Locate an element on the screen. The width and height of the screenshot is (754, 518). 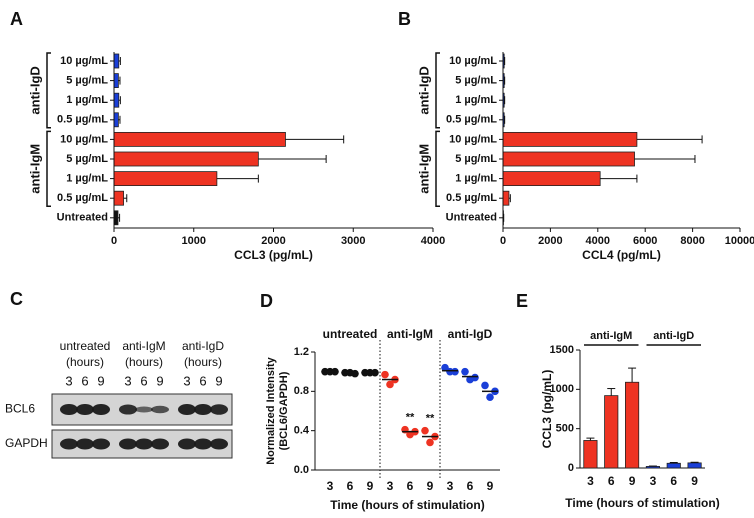
panel-letter: A is located at coordinates (16, 19).